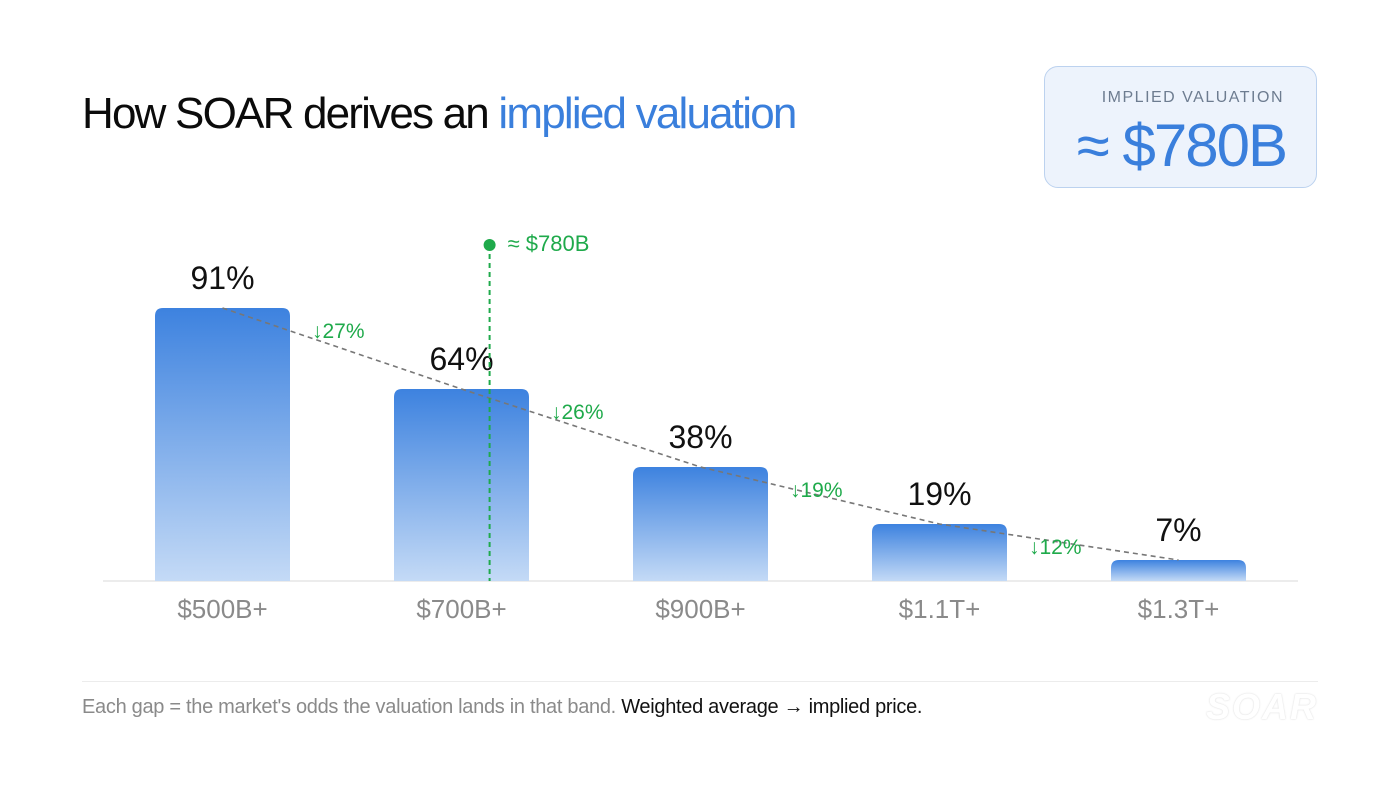 This screenshot has height=788, width=1400. What do you see at coordinates (1262, 706) in the screenshot?
I see `soar-logo: SOAR` at bounding box center [1262, 706].